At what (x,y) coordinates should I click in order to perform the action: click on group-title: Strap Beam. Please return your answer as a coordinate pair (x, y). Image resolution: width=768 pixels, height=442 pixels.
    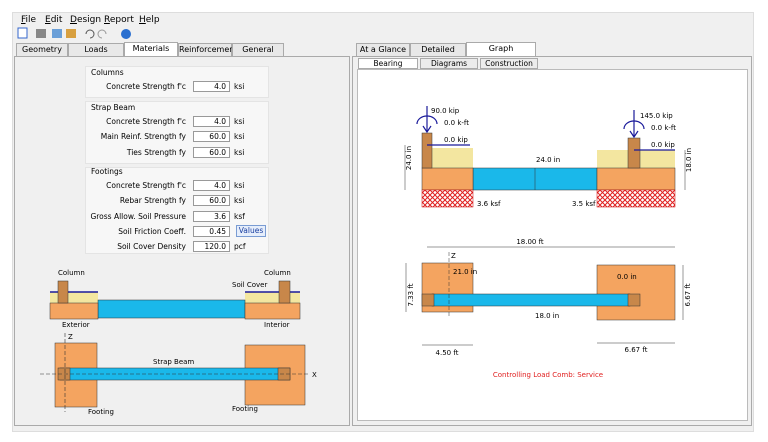
    Looking at the image, I should click on (113, 107).